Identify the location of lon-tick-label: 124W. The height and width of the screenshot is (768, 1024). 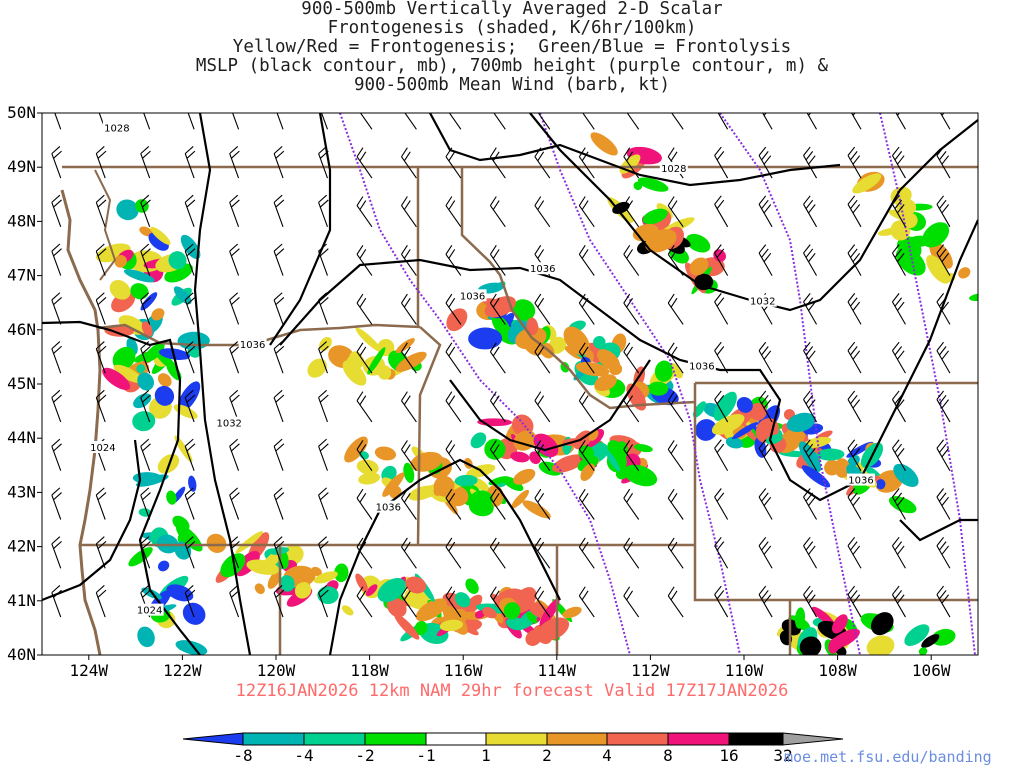
(89, 670).